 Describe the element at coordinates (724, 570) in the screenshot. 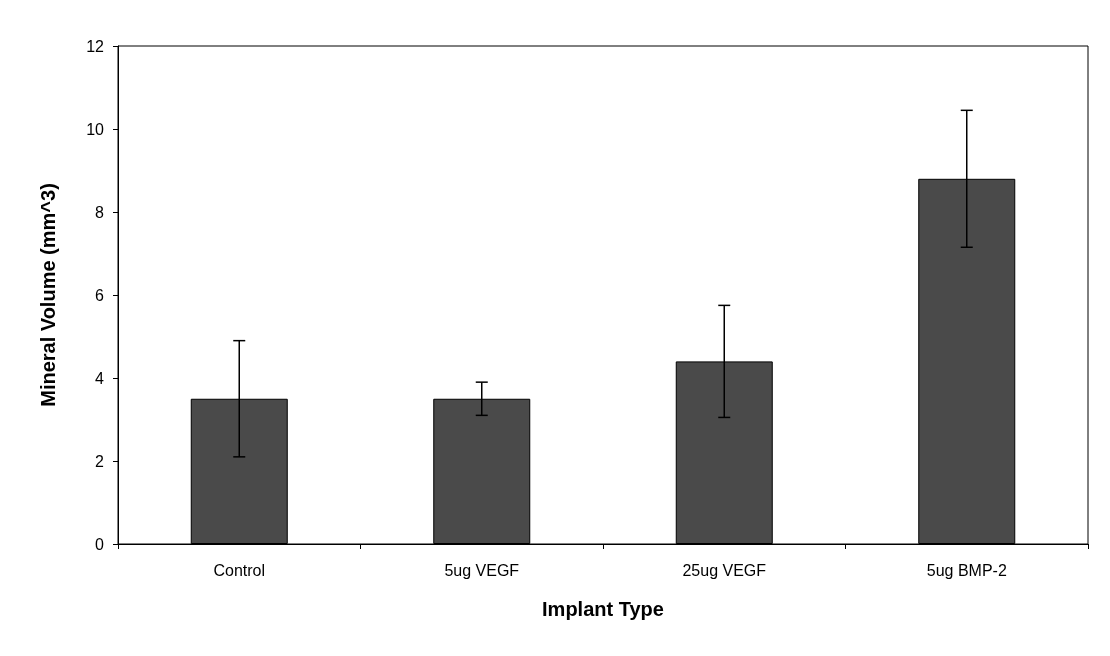

I see `x-tick-label: 25ug VEGF` at that location.